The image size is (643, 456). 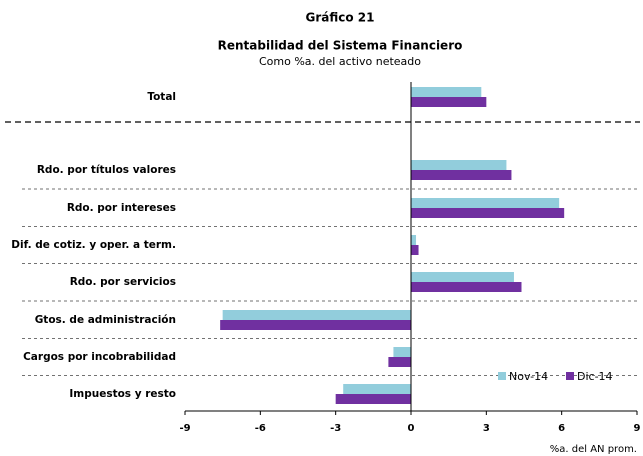 I want to click on chart-subtitle: Como %a. del activo neteado, so click(x=340, y=61).